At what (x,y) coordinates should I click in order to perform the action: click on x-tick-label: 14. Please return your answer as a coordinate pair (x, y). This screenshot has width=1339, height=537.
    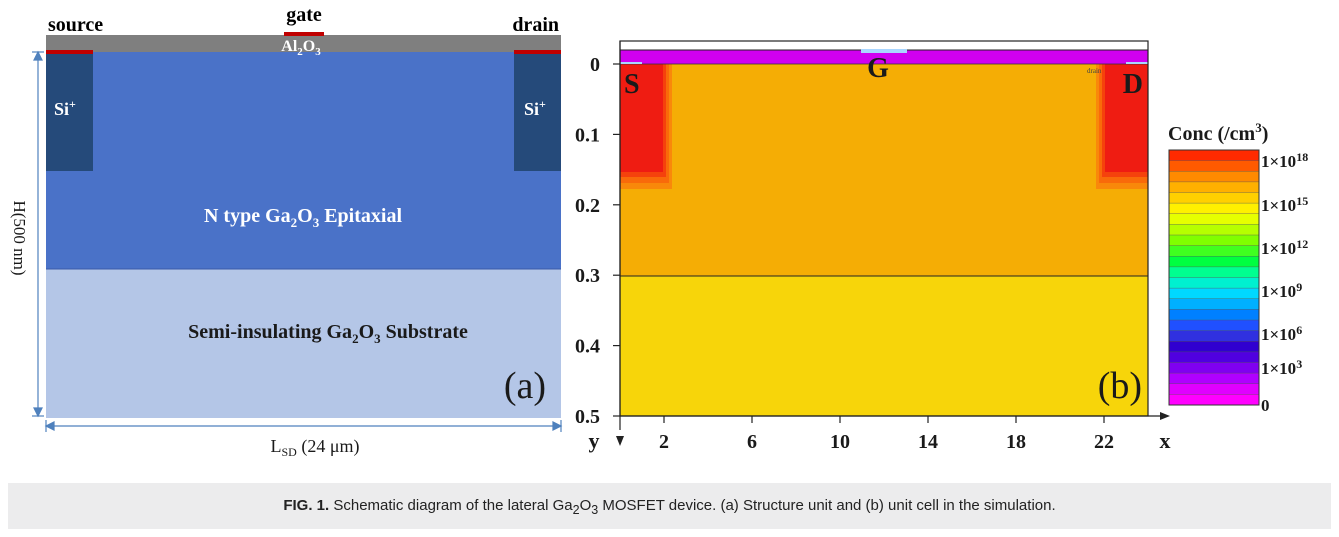
    Looking at the image, I should click on (928, 442).